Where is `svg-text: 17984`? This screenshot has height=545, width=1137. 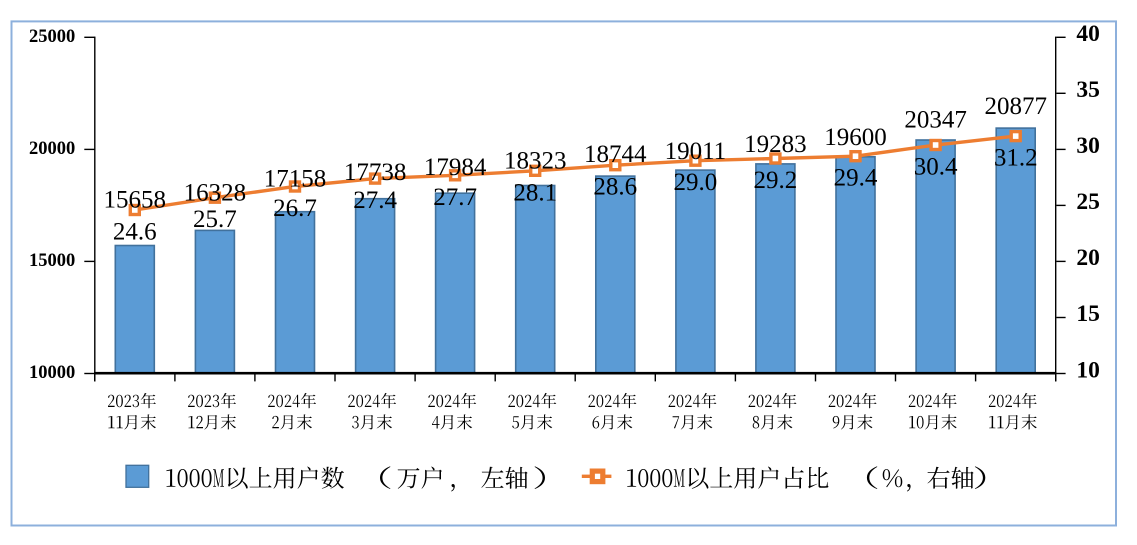
svg-text: 17984 is located at coordinates (455, 167).